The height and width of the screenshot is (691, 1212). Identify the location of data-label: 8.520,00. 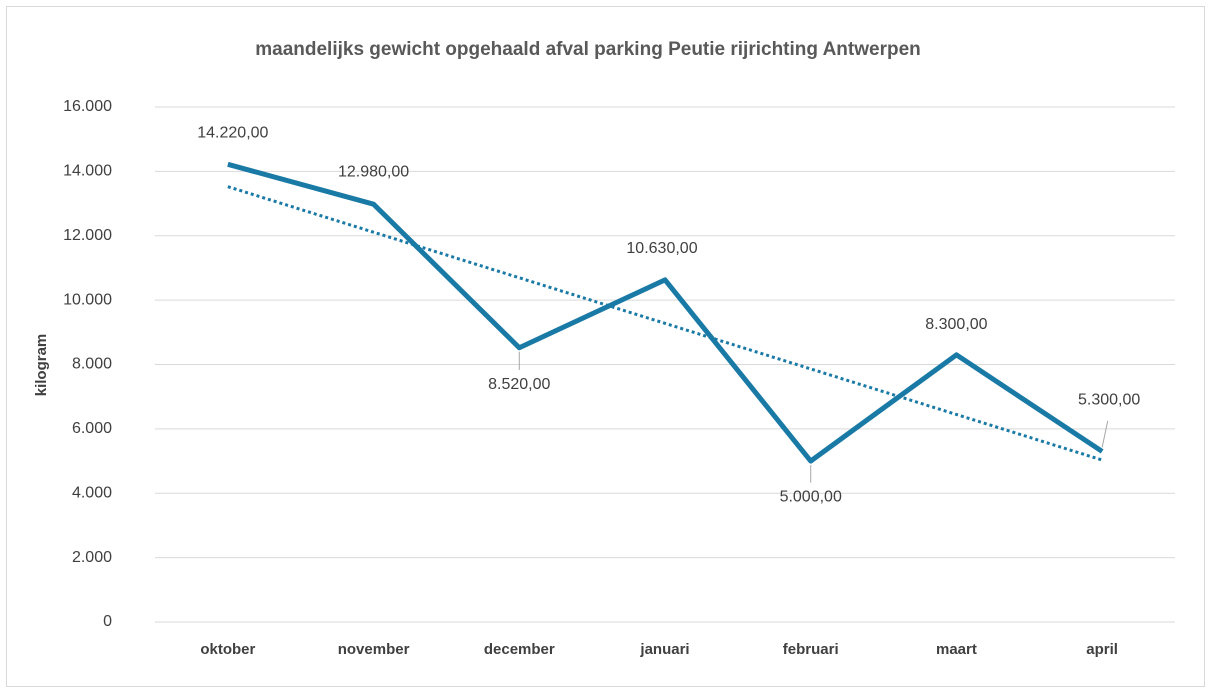
(519, 384).